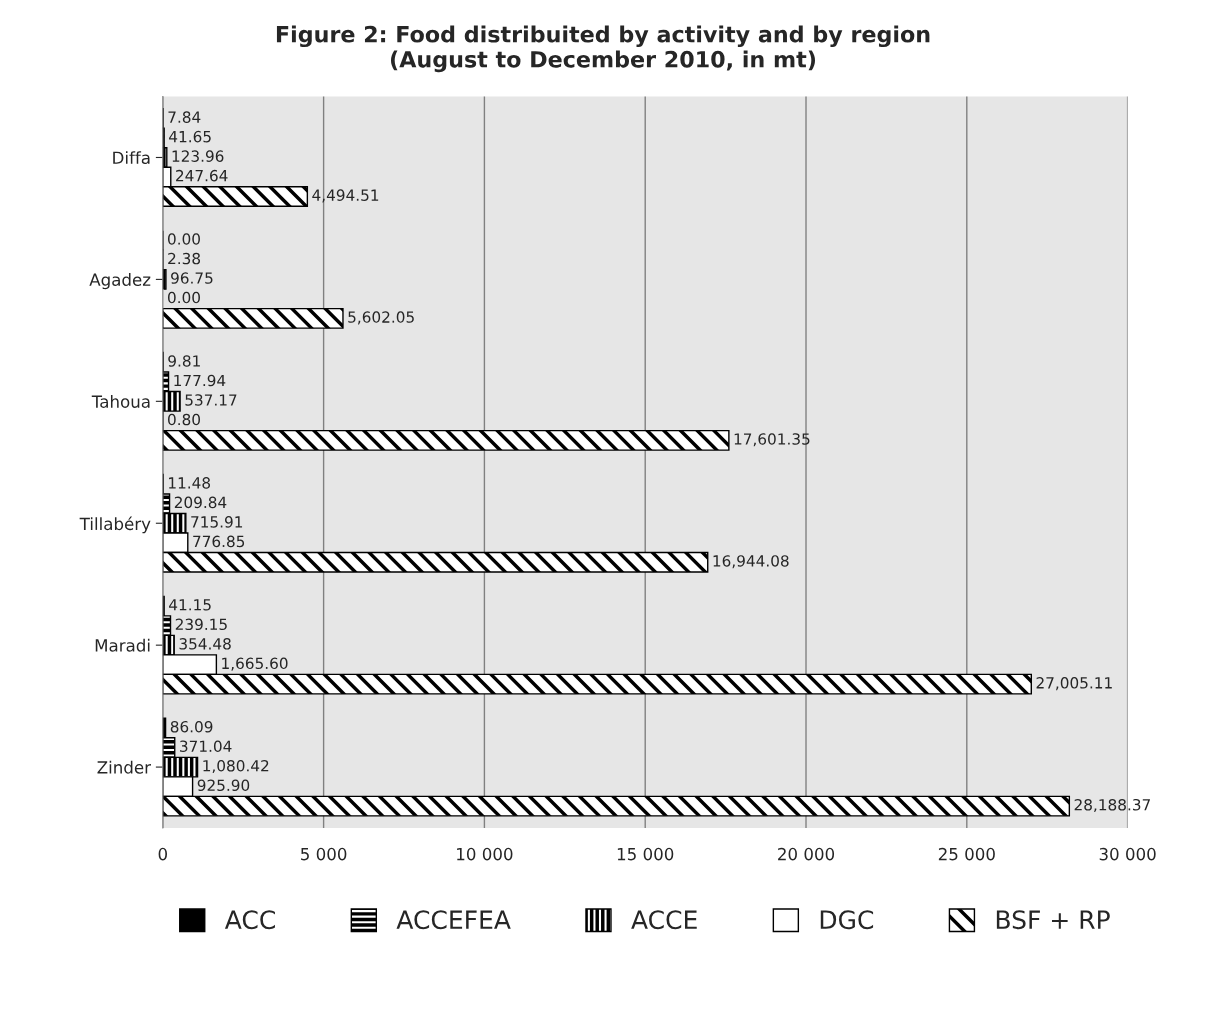  Describe the element at coordinates (806, 854) in the screenshot. I see `x-tick-label: 20 000` at that location.